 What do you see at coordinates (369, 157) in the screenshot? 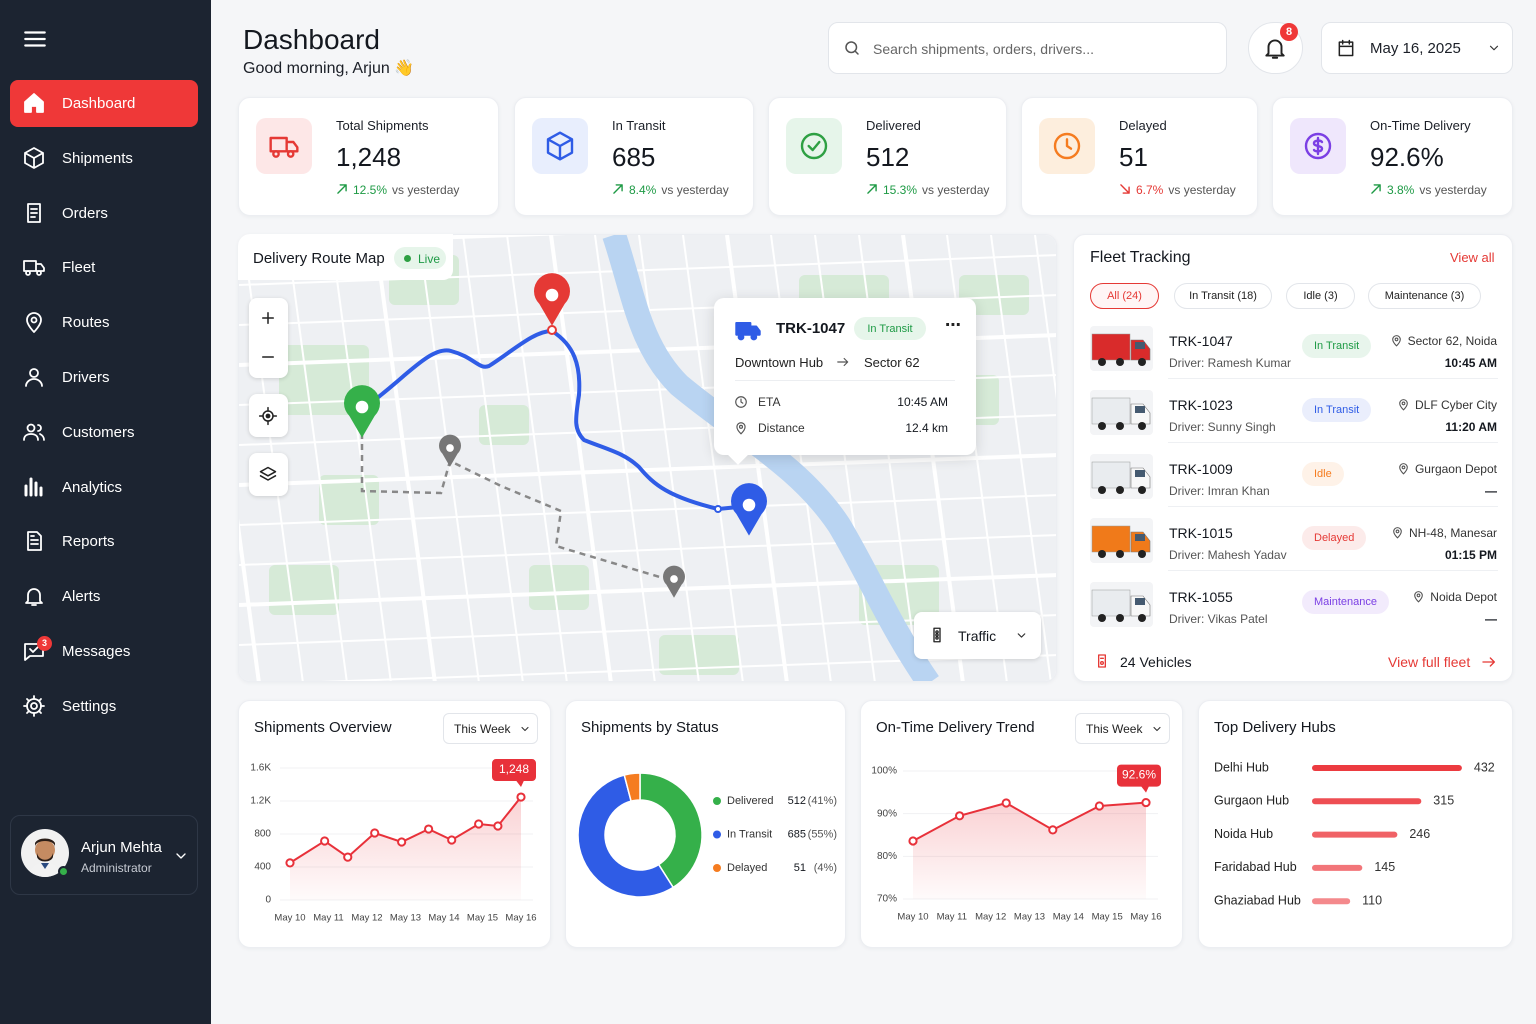
I see `kpi-value: 1,248` at bounding box center [369, 157].